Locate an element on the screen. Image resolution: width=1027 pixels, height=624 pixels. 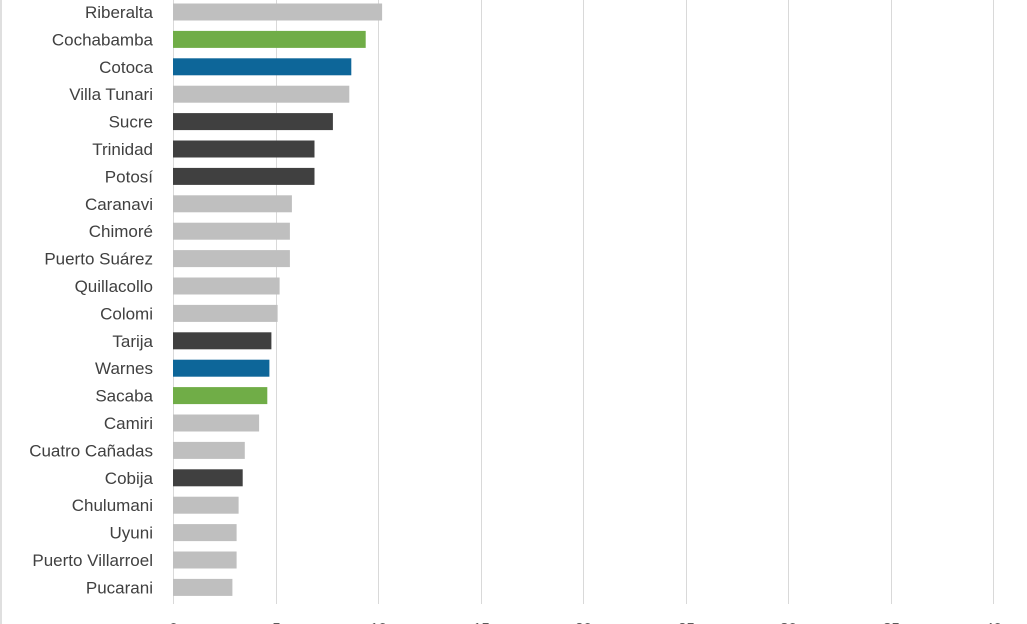
x-tick-label: 30 is located at coordinates (788, 622).